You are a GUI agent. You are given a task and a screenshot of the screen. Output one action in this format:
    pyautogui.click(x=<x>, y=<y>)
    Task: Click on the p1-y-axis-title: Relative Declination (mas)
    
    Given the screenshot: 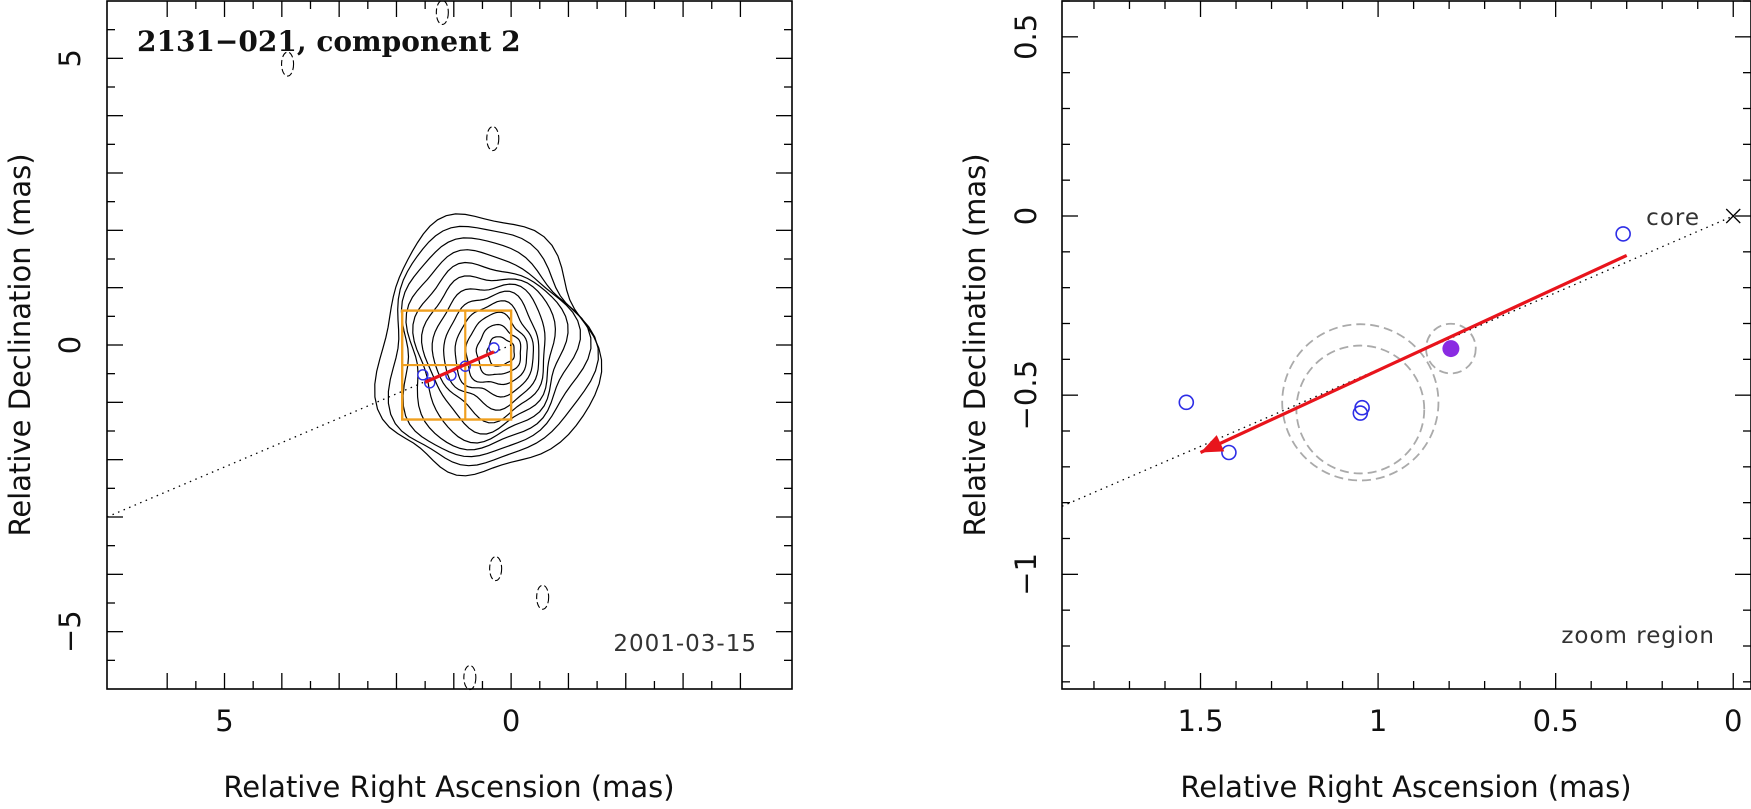 What is the action you would take?
    pyautogui.click(x=20, y=344)
    